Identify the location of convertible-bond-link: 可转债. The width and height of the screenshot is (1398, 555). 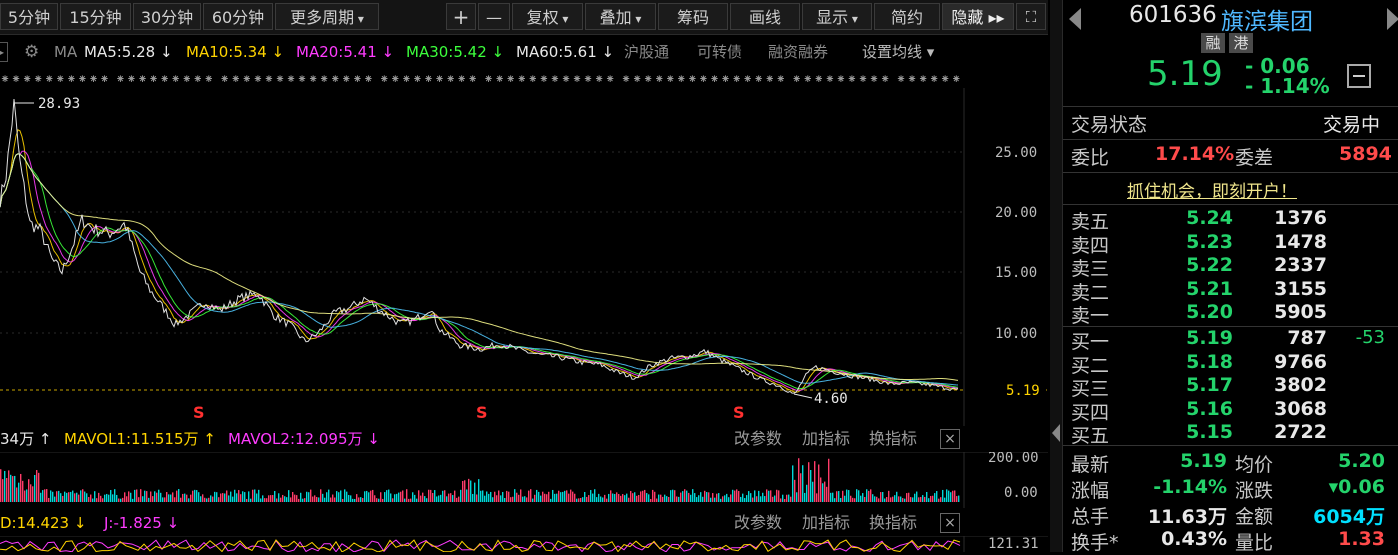
(720, 52).